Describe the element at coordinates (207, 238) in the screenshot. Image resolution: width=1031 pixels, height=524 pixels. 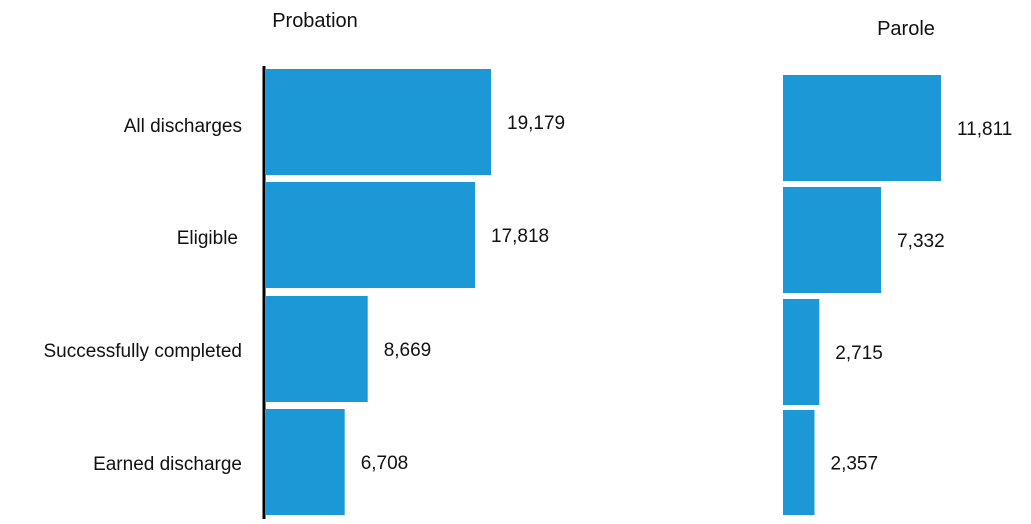
I see `category-label-eligible: Eligible` at that location.